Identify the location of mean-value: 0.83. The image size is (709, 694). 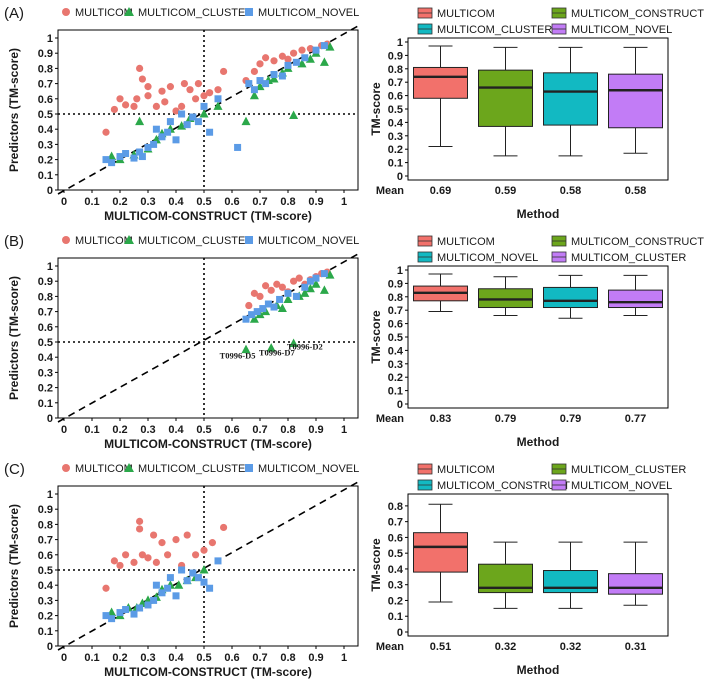
(440, 419).